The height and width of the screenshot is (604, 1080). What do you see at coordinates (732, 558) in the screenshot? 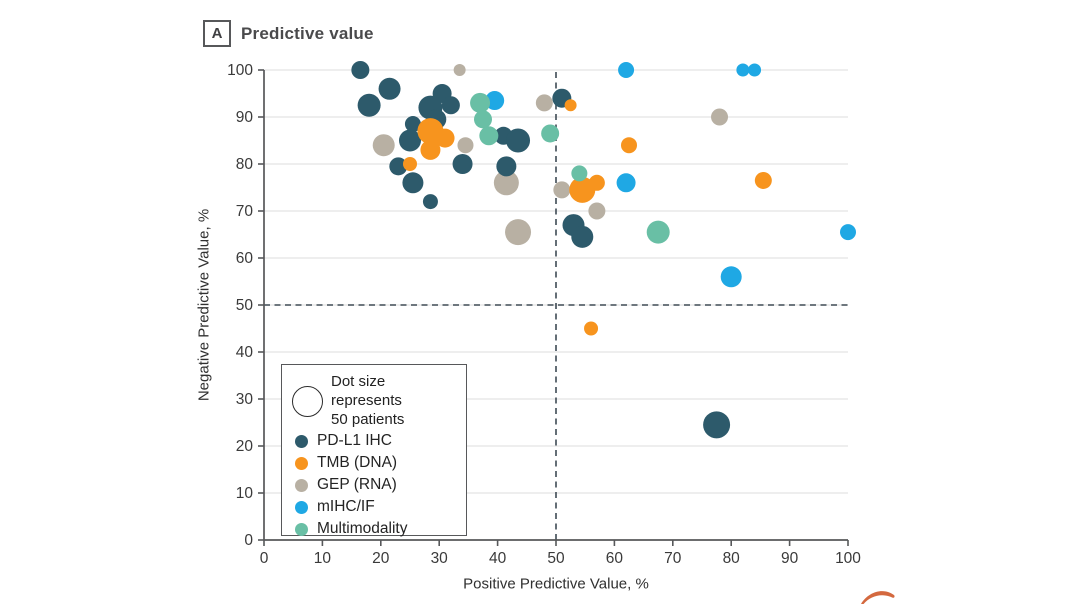
I see `x-tick-label-80: 80` at bounding box center [732, 558].